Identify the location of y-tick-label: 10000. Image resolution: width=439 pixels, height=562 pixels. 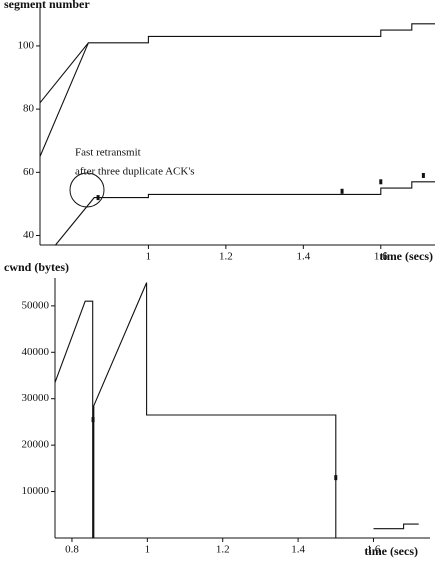
(36, 491).